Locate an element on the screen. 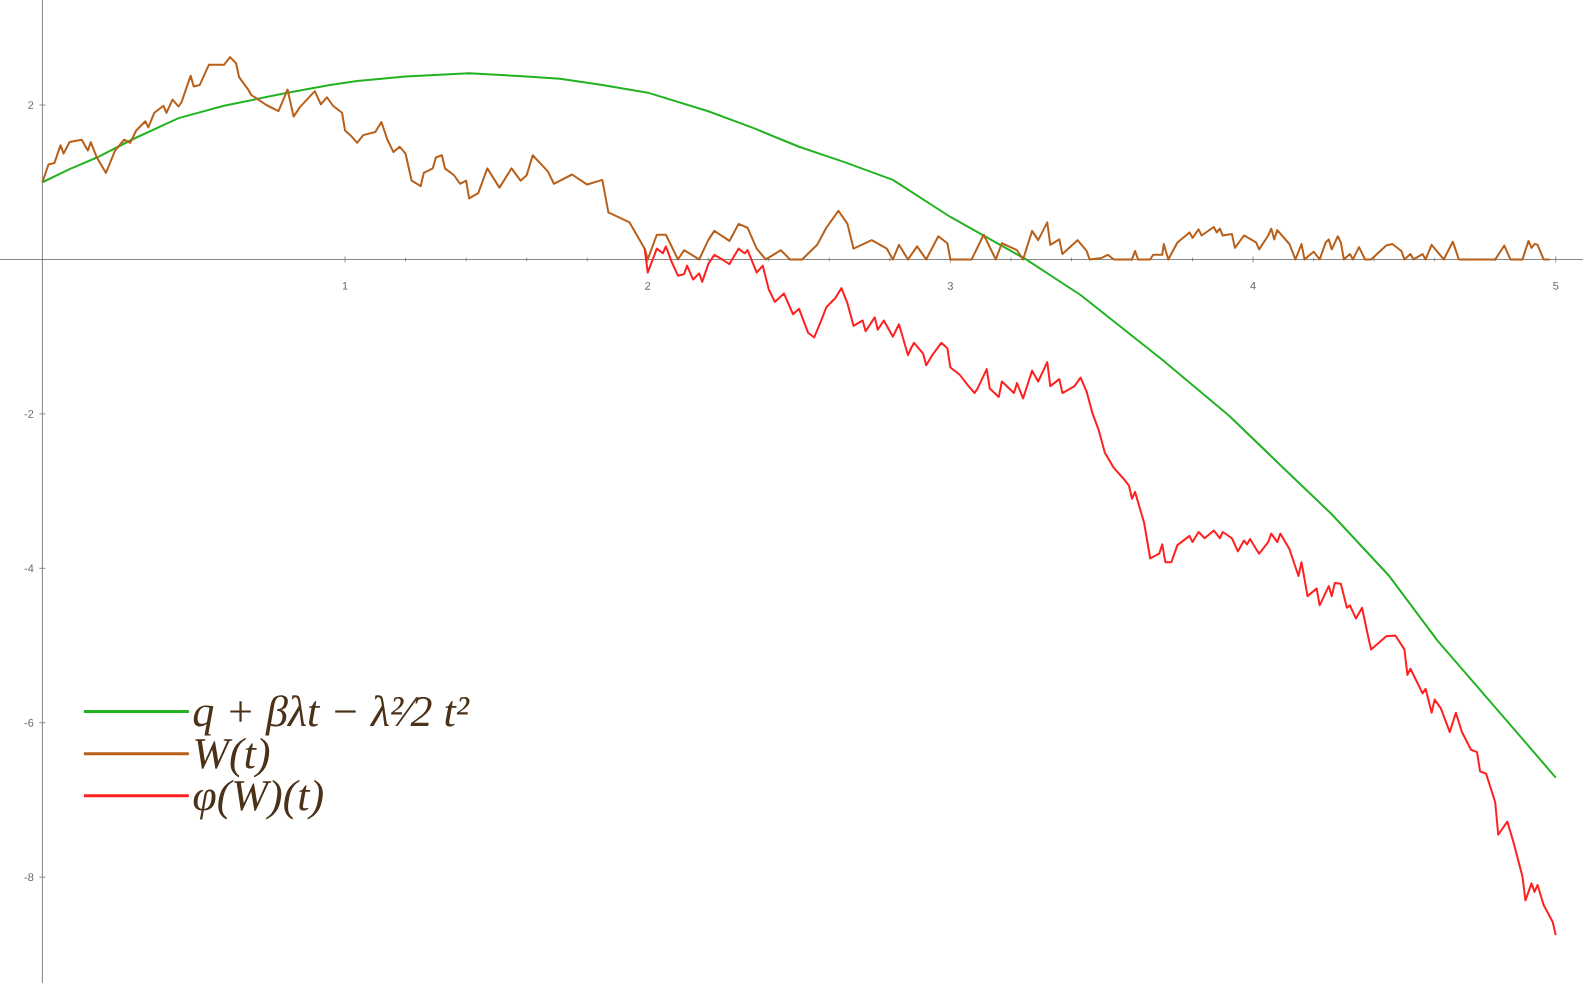 This screenshot has width=1583, height=983. y-tick-label: -2 is located at coordinates (29, 414).